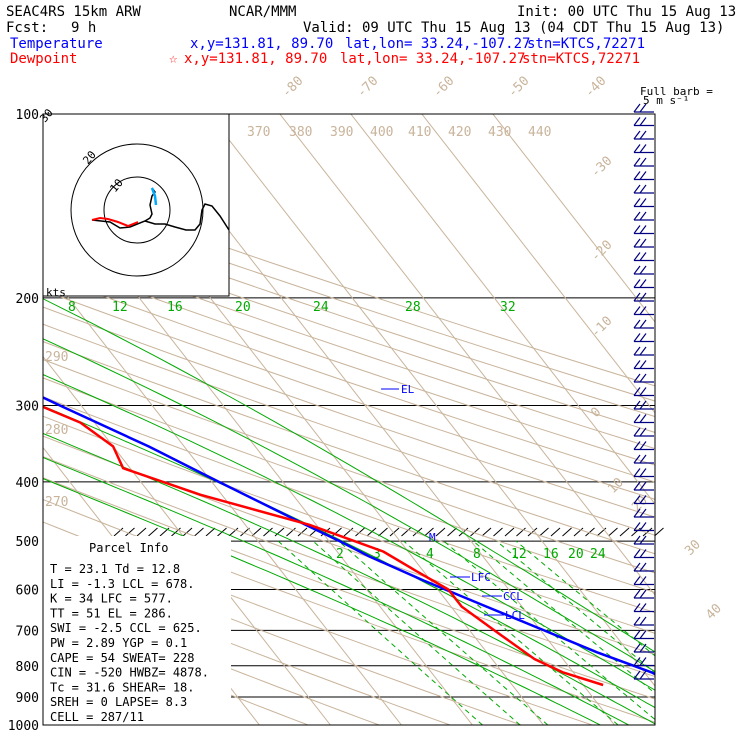 This screenshot has height=740, width=740. I want to click on mixing-label-12: 12, so click(519, 554).